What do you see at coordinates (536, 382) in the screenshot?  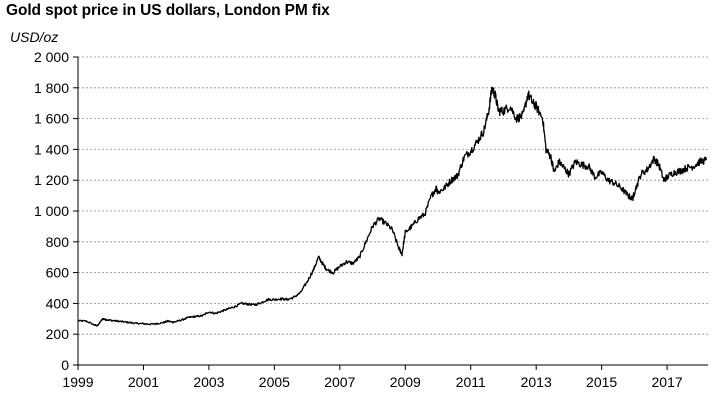 I see `x-tick-label: 2013` at bounding box center [536, 382].